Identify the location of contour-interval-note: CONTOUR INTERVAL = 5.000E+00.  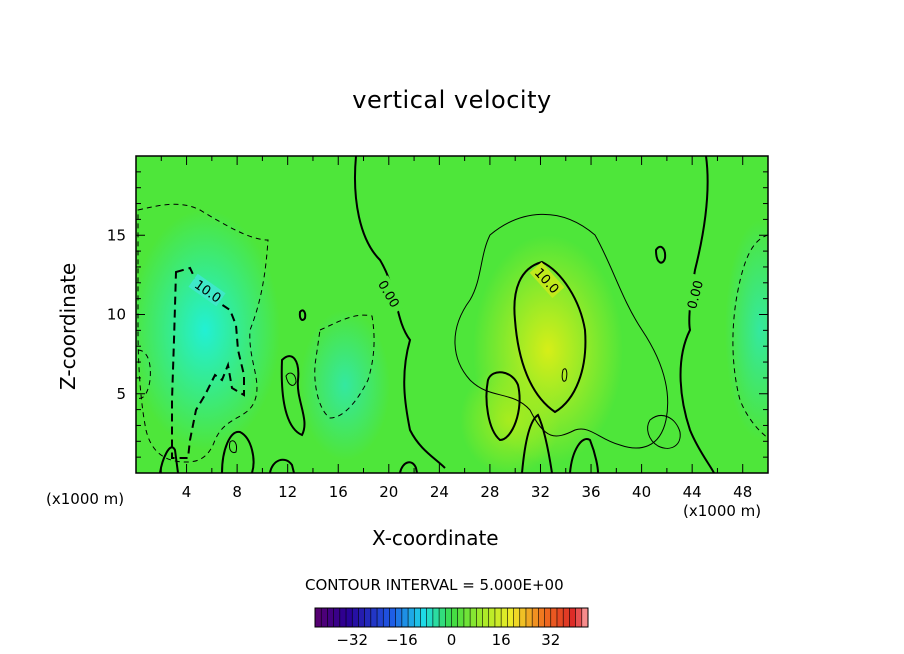
(434, 585).